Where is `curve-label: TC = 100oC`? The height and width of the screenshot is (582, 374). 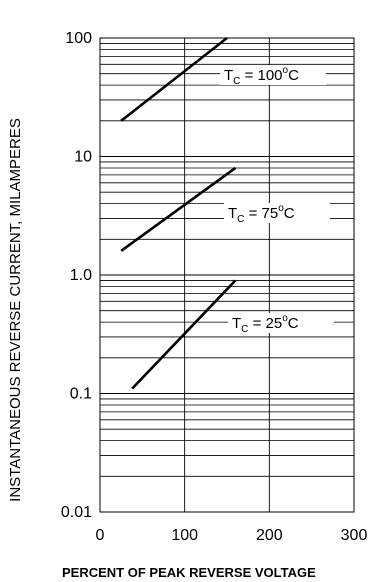 curve-label: TC = 100oC is located at coordinates (261, 76).